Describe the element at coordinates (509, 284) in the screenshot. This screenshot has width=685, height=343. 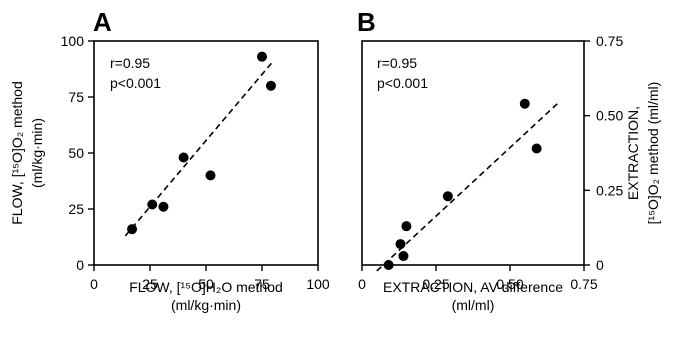
I see `x-tick-label: 0.50` at that location.